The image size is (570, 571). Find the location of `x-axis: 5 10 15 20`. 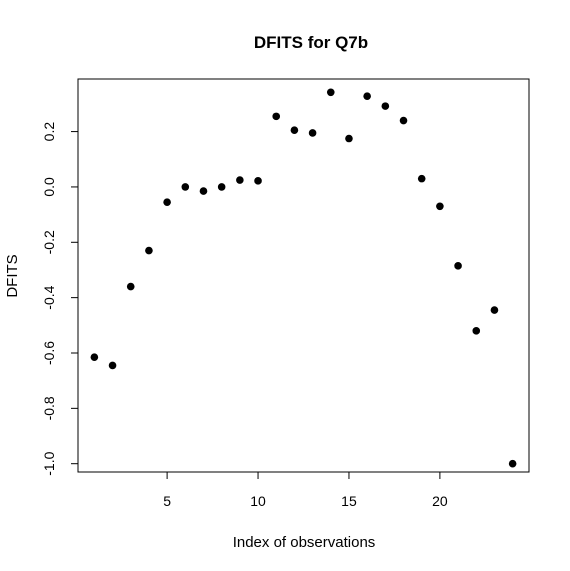

x-axis: 5 10 15 20 is located at coordinates (305, 490).